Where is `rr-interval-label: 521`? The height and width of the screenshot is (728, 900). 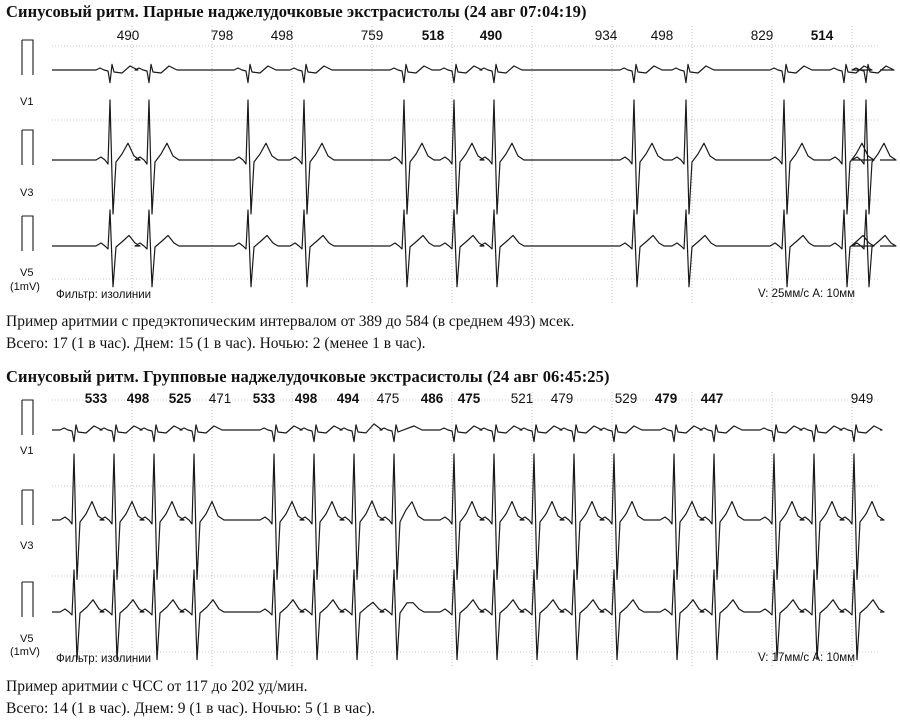
rr-interval-label: 521 is located at coordinates (522, 398).